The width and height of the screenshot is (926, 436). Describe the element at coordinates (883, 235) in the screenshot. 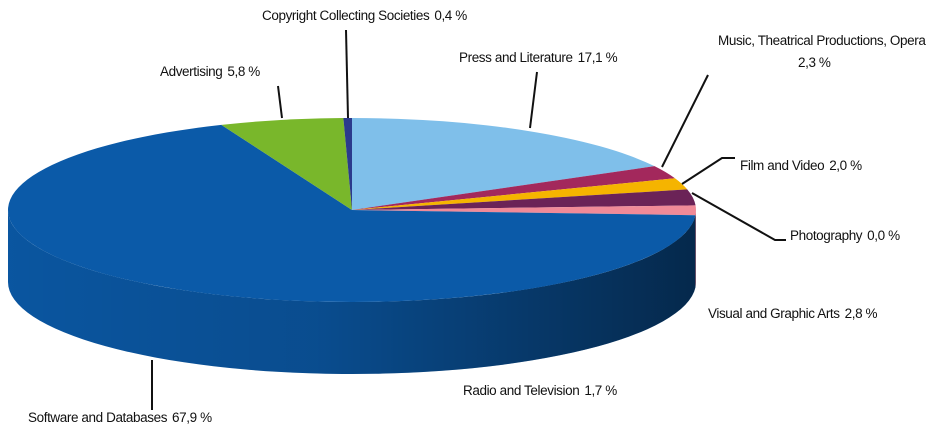

I see `slice-value-label: 0,0 %` at that location.